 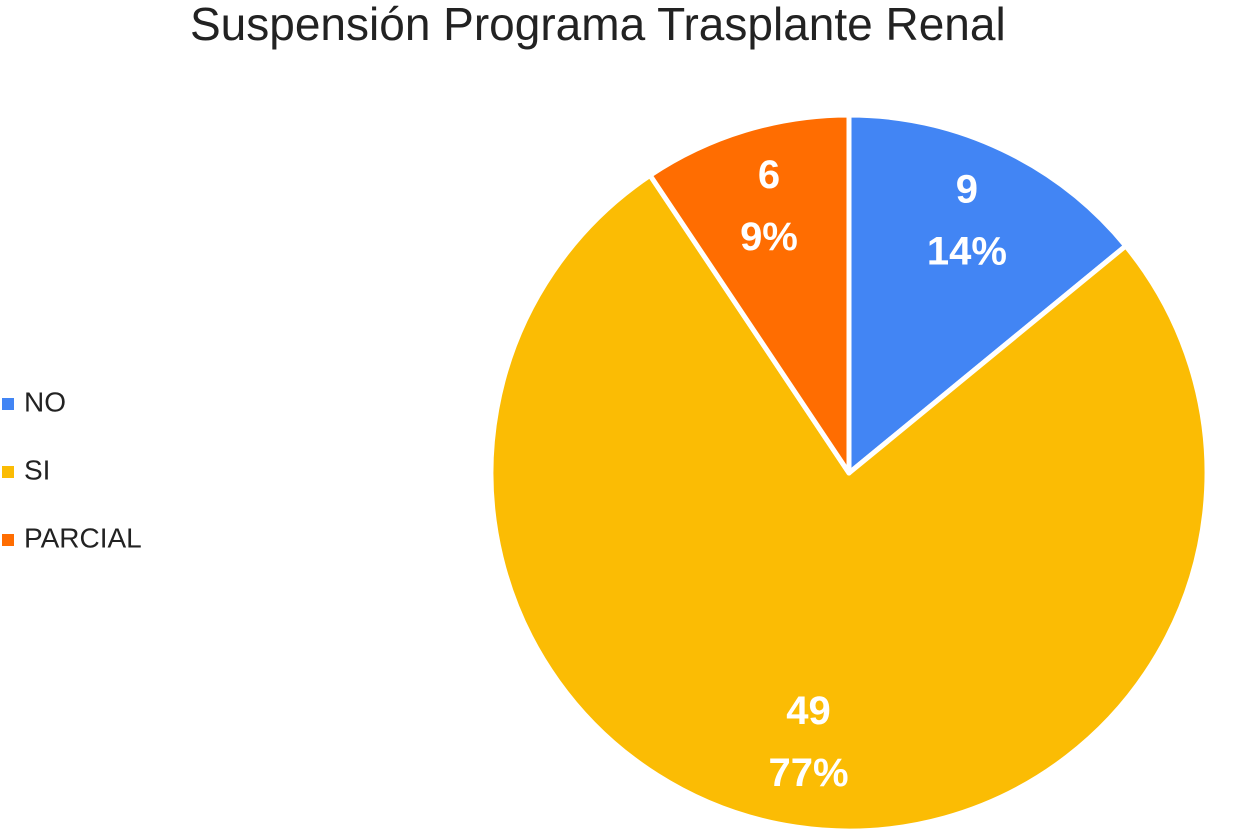 What do you see at coordinates (809, 773) in the screenshot?
I see `percent-label: 77%` at bounding box center [809, 773].